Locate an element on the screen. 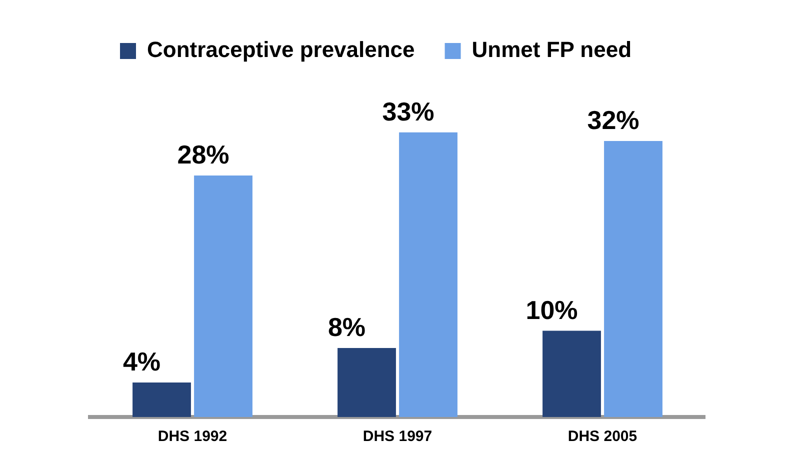  data-label: 32% is located at coordinates (613, 120).